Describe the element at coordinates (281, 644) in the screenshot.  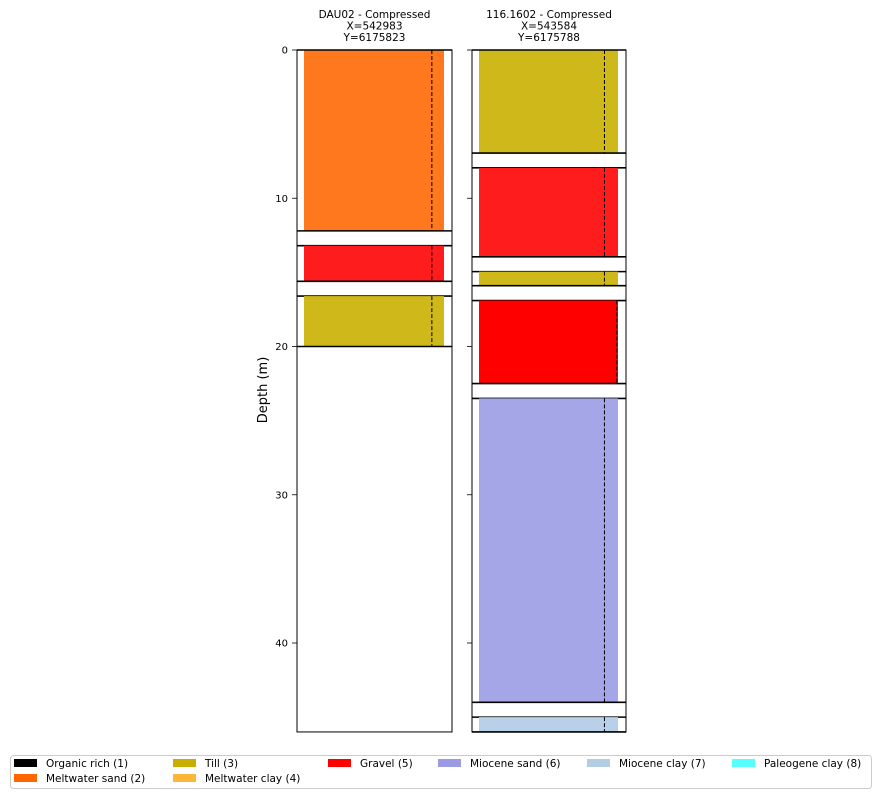
I see `y-tick-label: 40` at that location.